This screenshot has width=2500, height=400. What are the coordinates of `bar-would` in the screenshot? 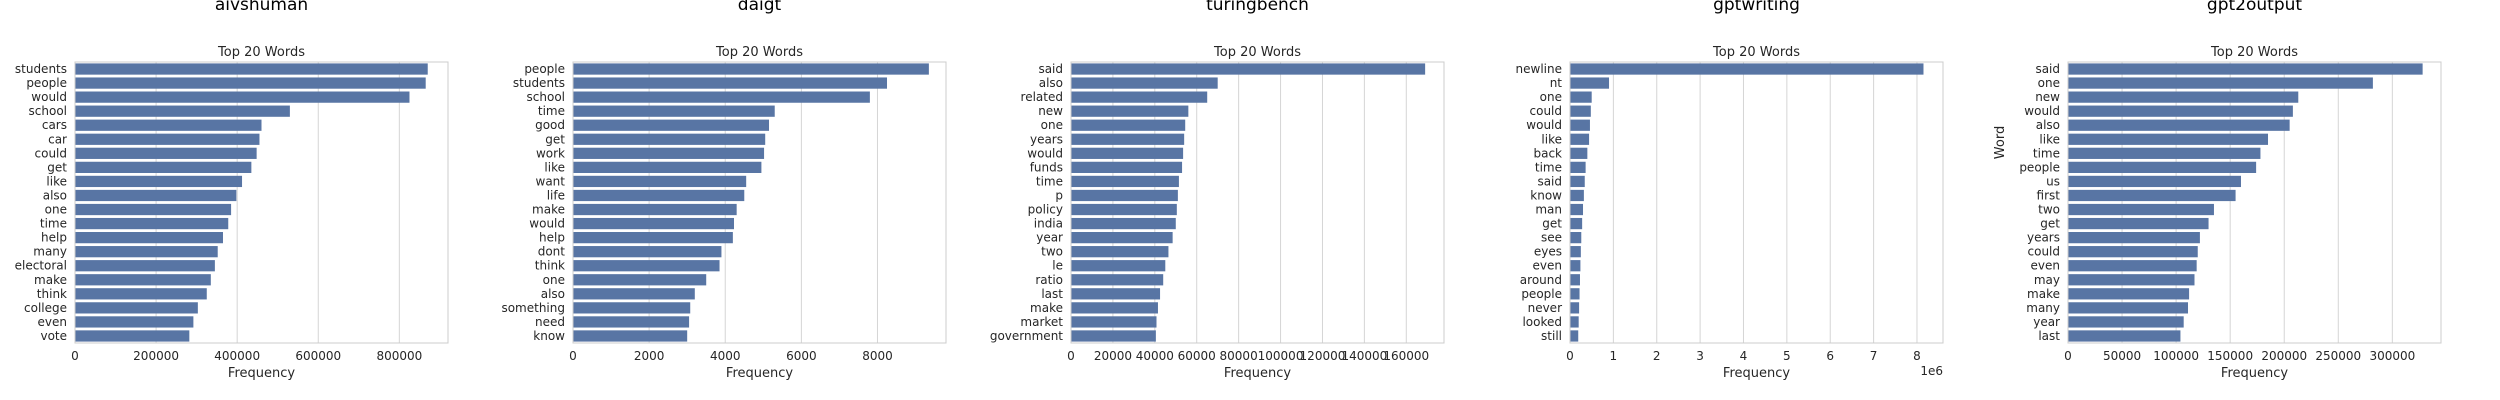 It's located at (653, 223).